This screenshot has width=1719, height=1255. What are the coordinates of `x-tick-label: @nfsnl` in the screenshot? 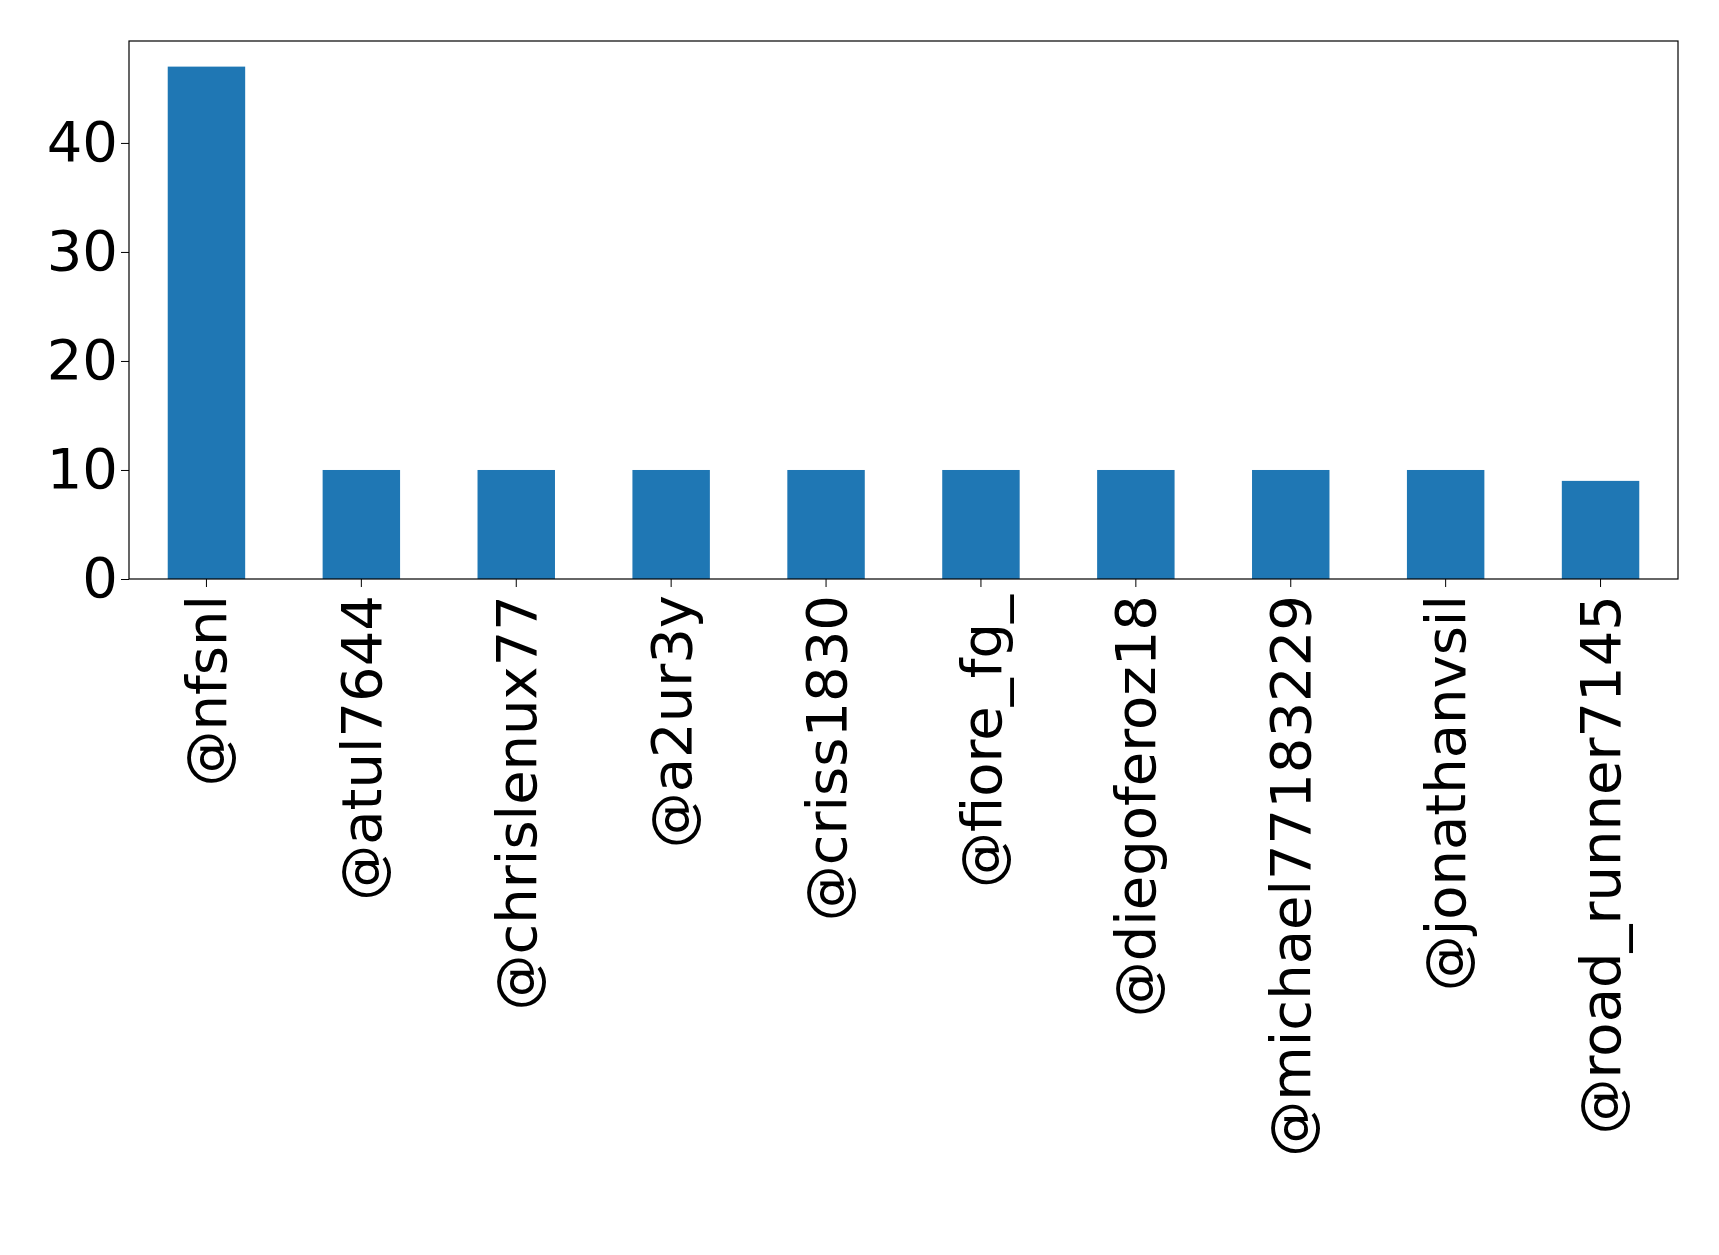 It's located at (207, 691).